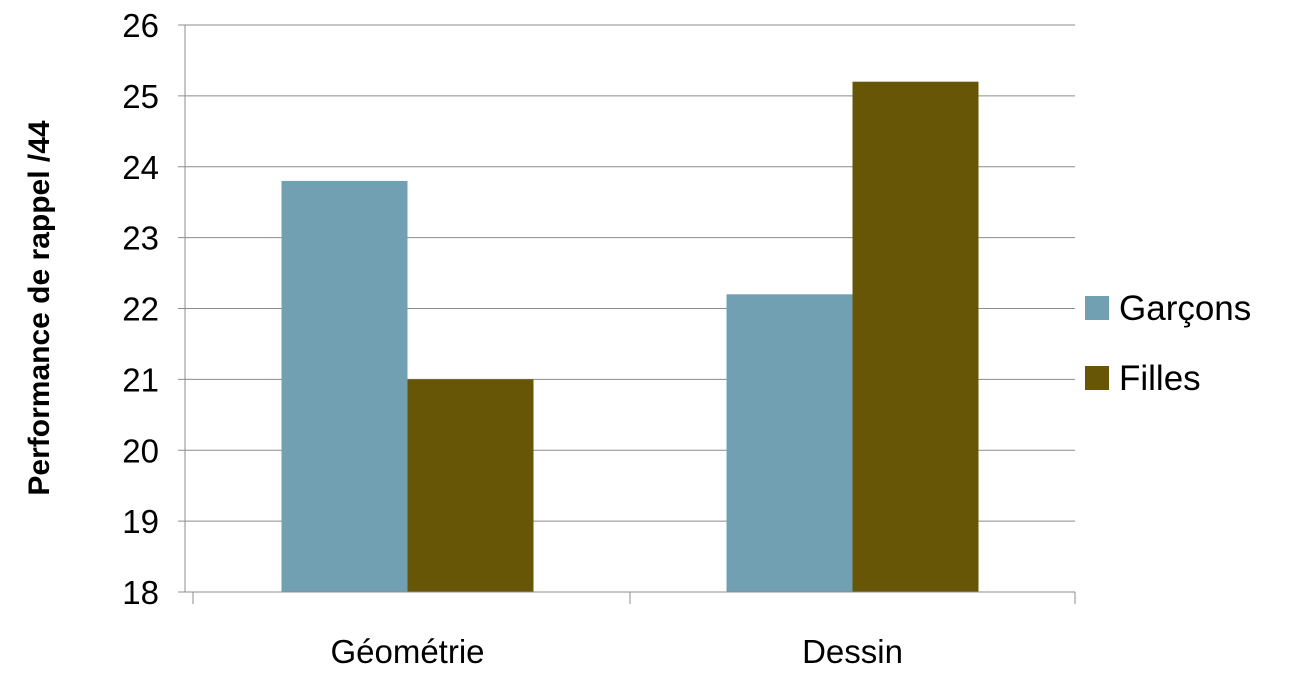  What do you see at coordinates (140, 167) in the screenshot?
I see `y-tick-label: 24` at bounding box center [140, 167].